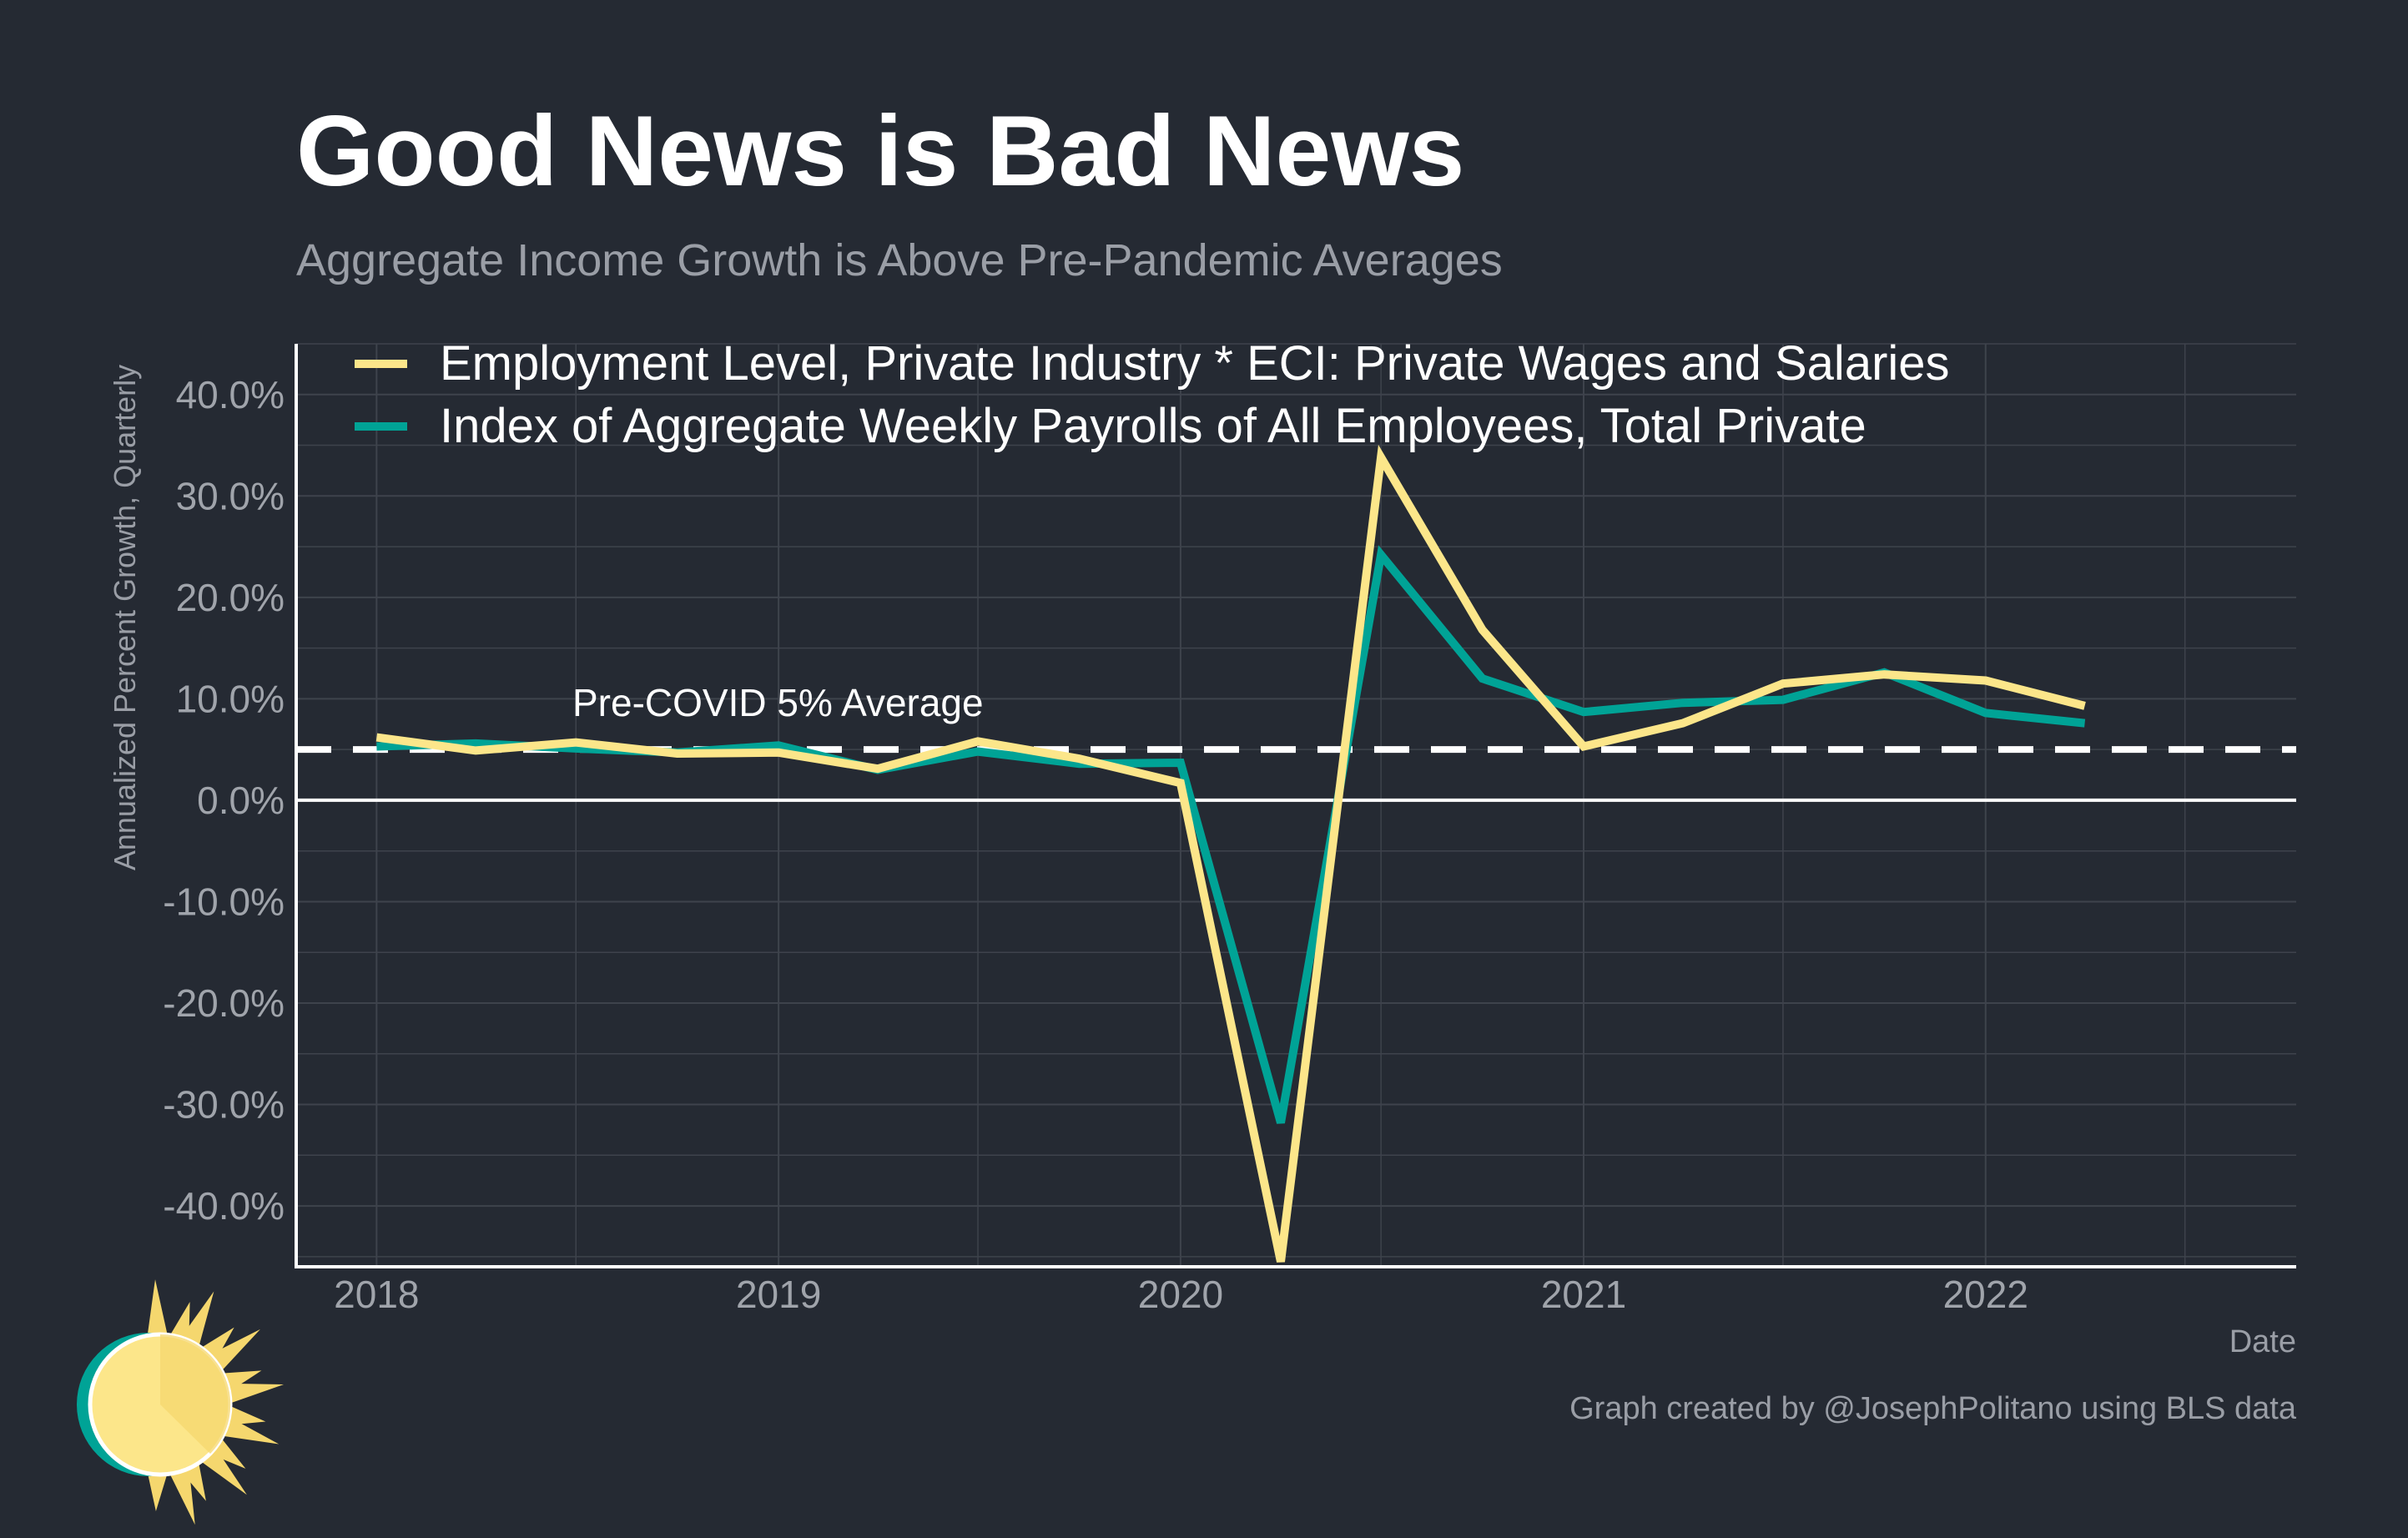 This screenshot has width=2408, height=1538. I want to click on y-axis-title: Annualized Percent Growth, Quarterly, so click(125, 617).